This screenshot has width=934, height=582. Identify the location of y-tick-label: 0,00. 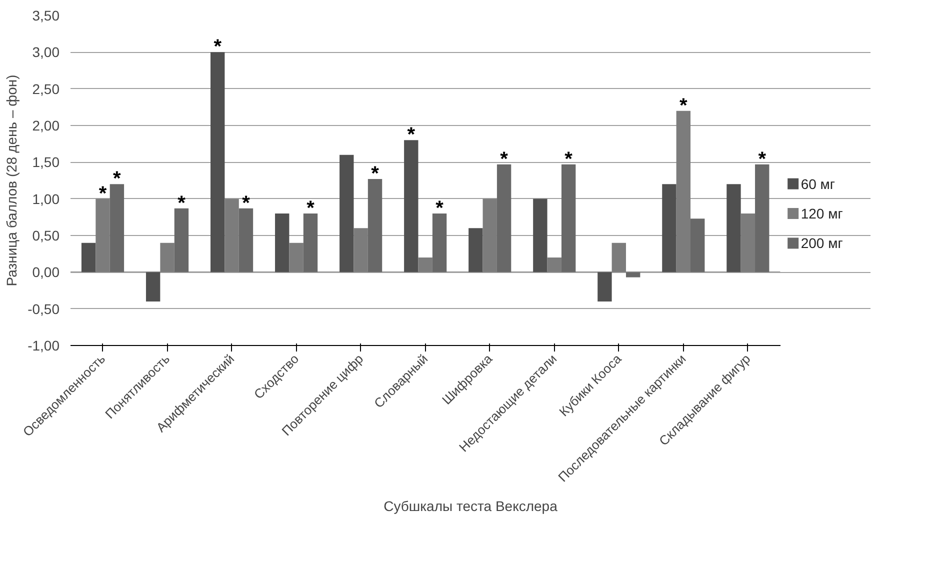
(46, 272).